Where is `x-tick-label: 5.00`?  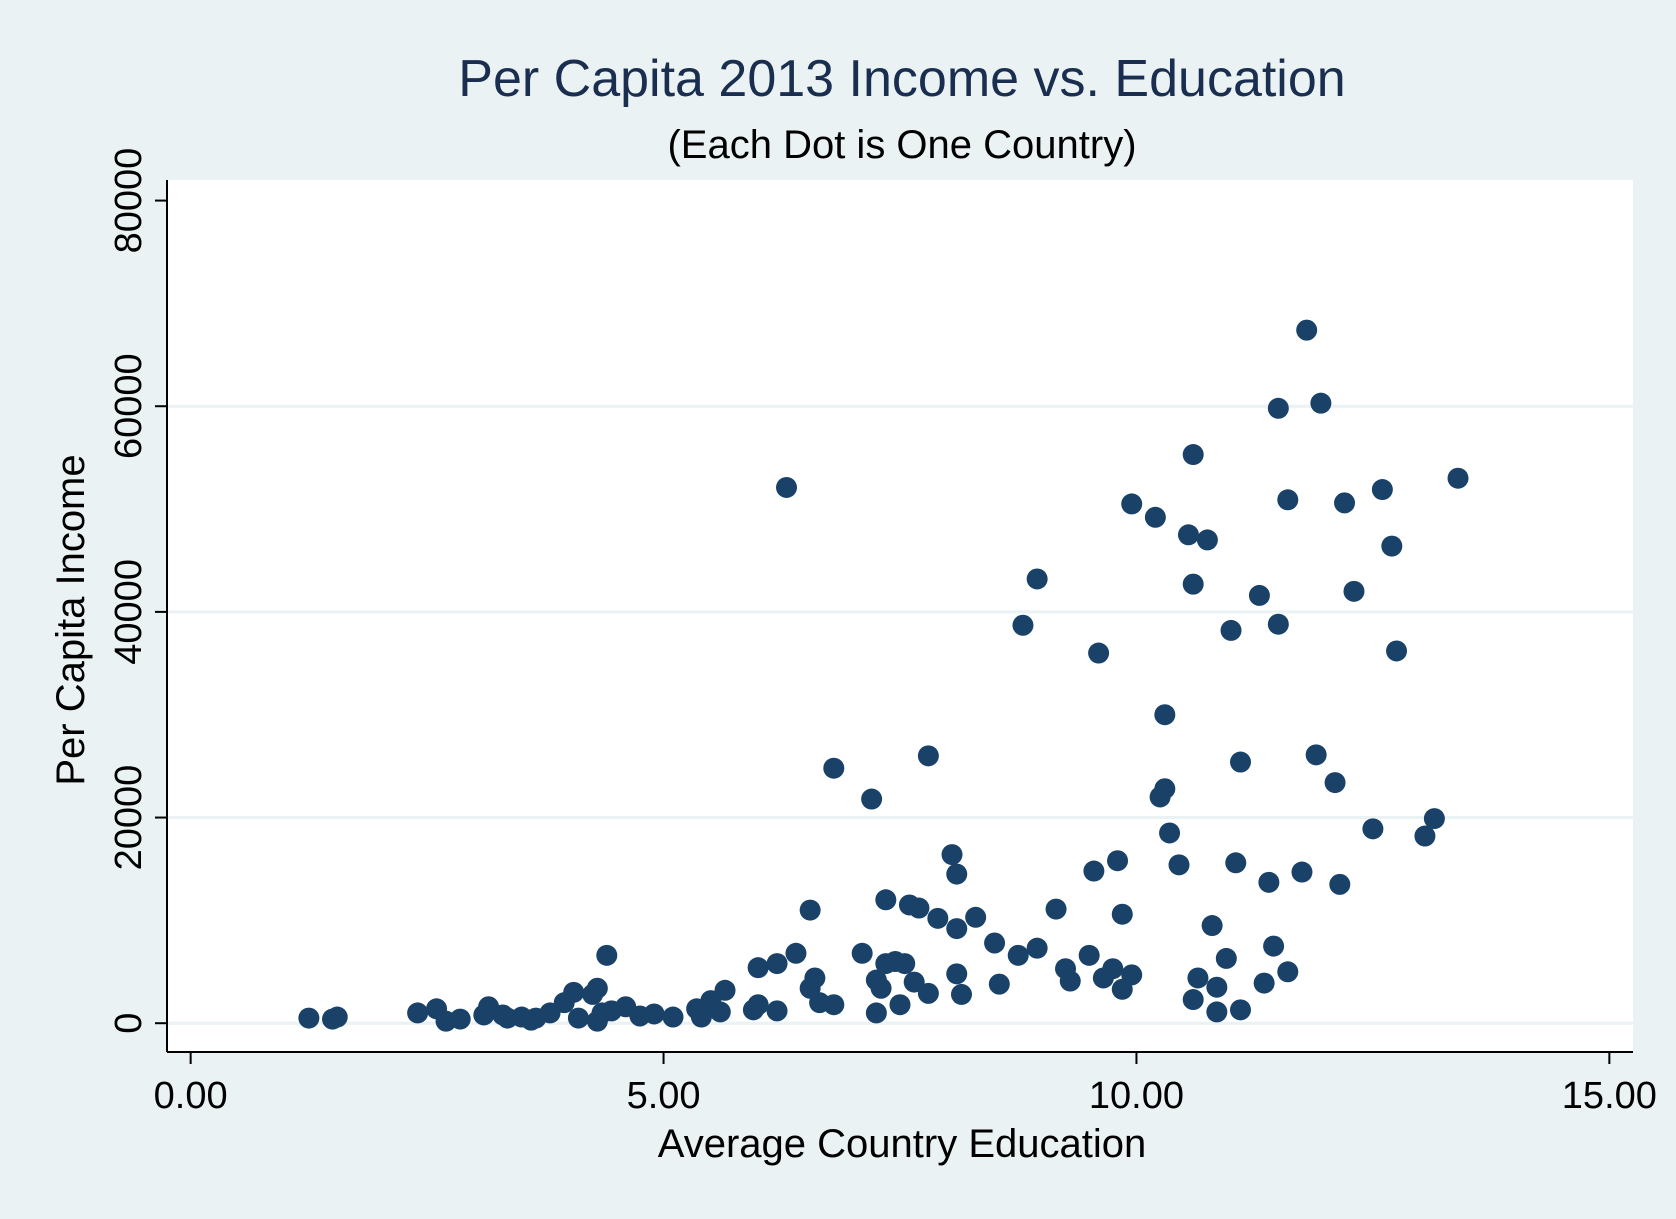
x-tick-label: 5.00 is located at coordinates (664, 1096).